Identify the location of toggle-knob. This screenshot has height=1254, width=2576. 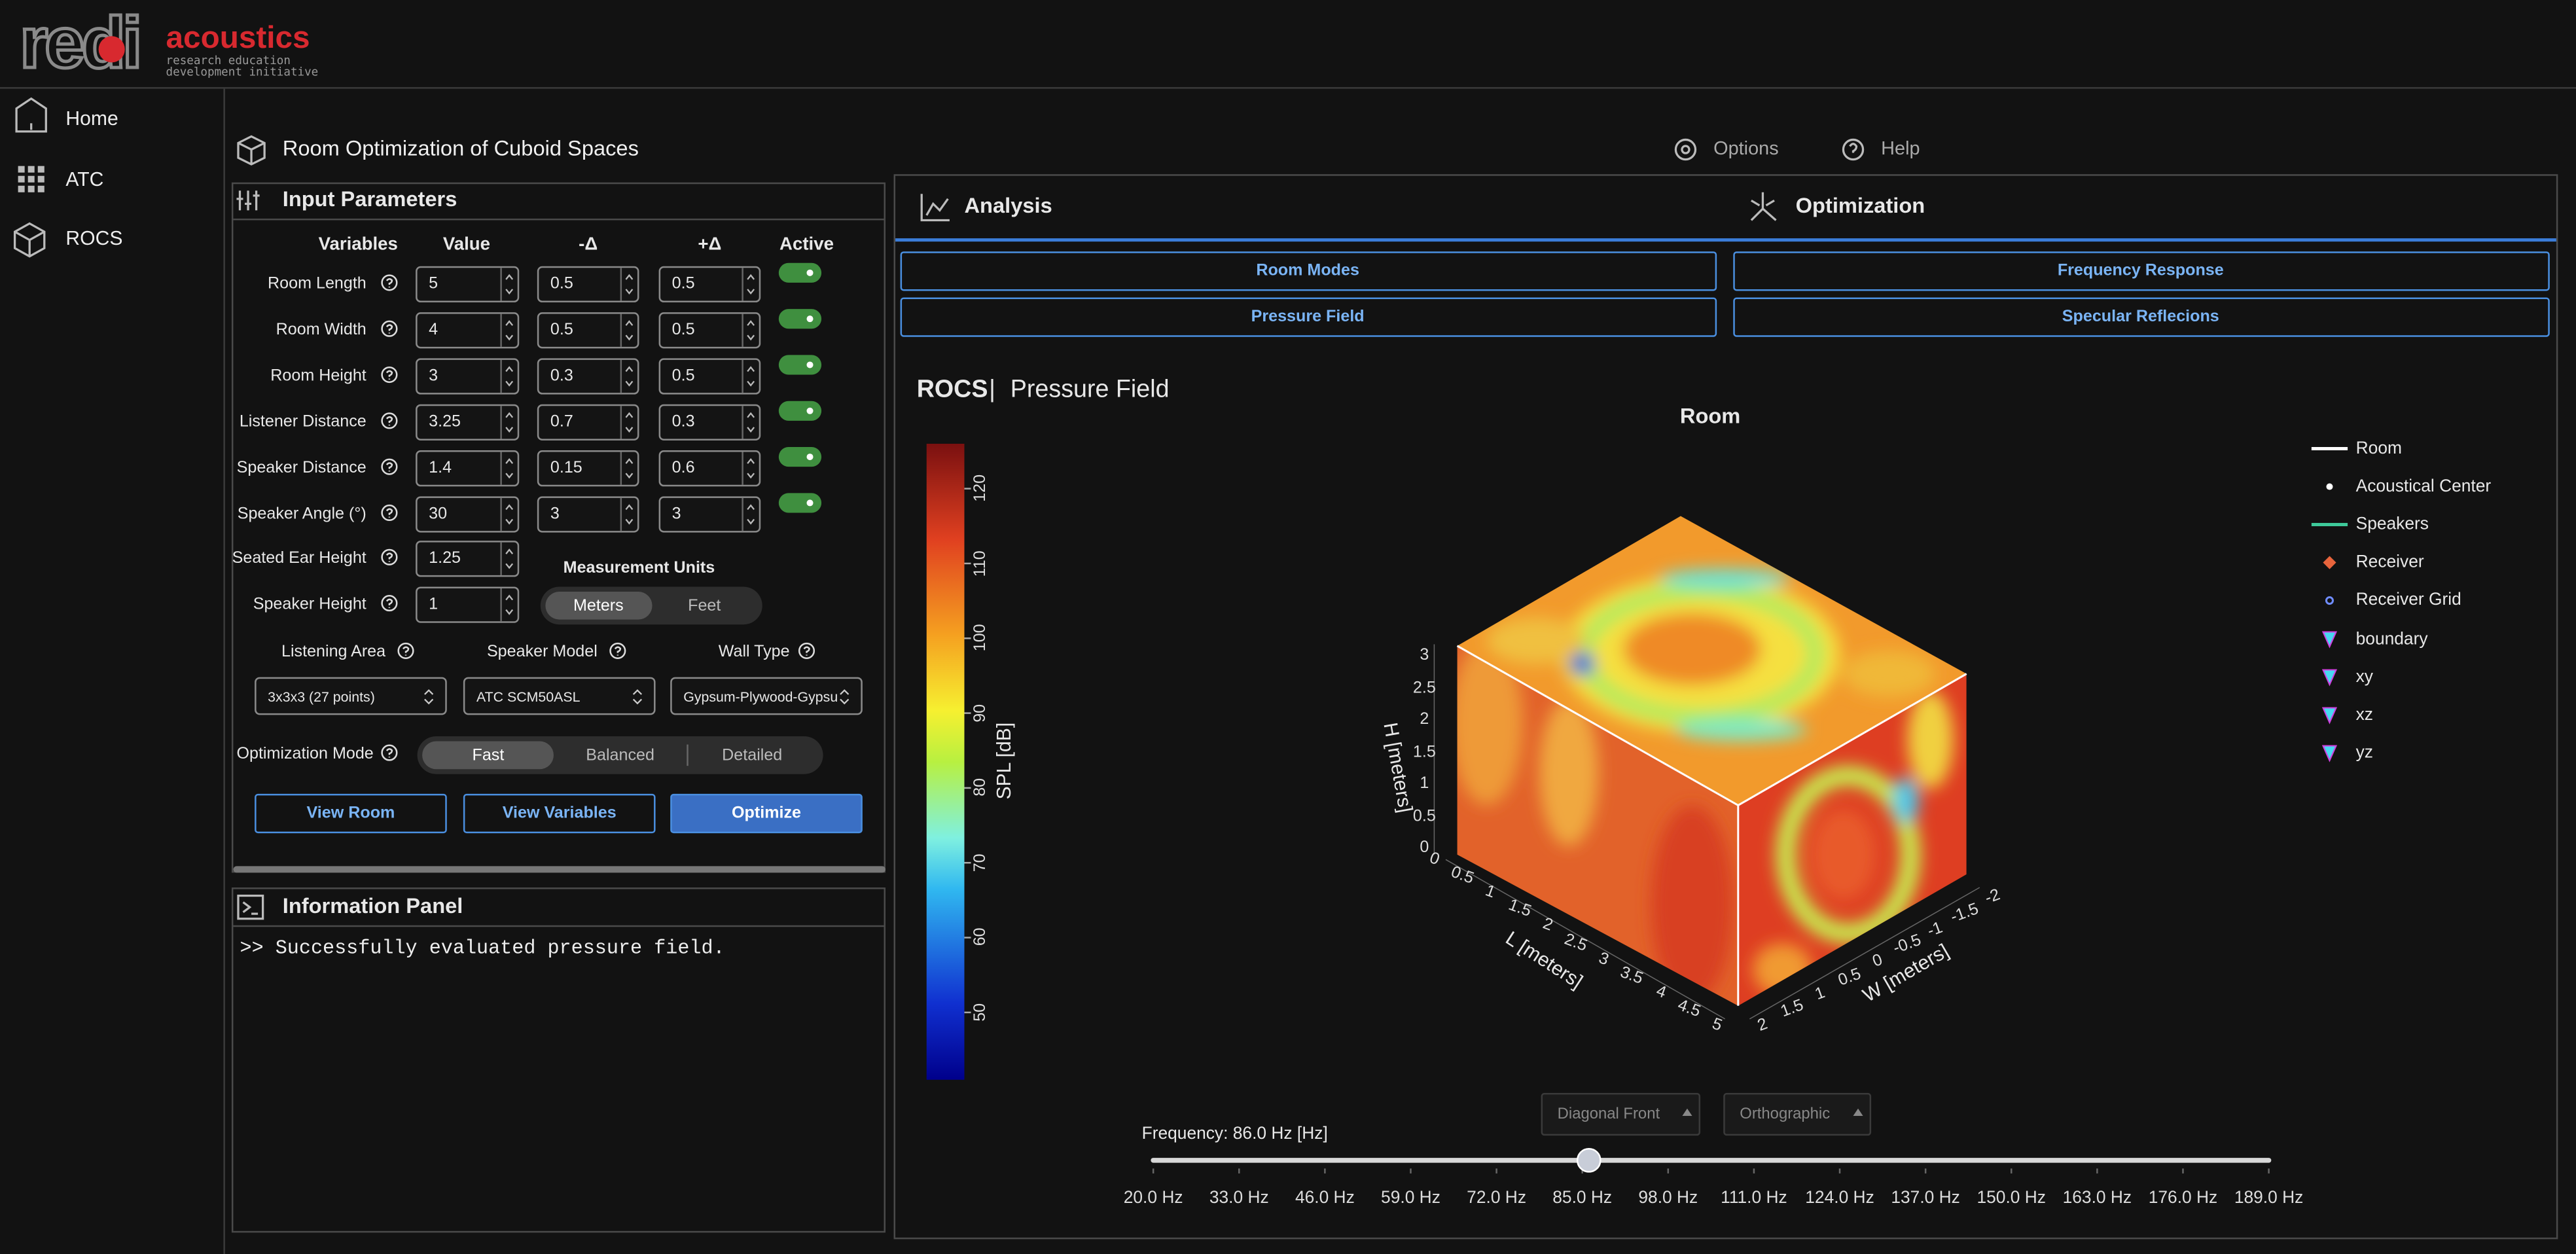
(810, 272).